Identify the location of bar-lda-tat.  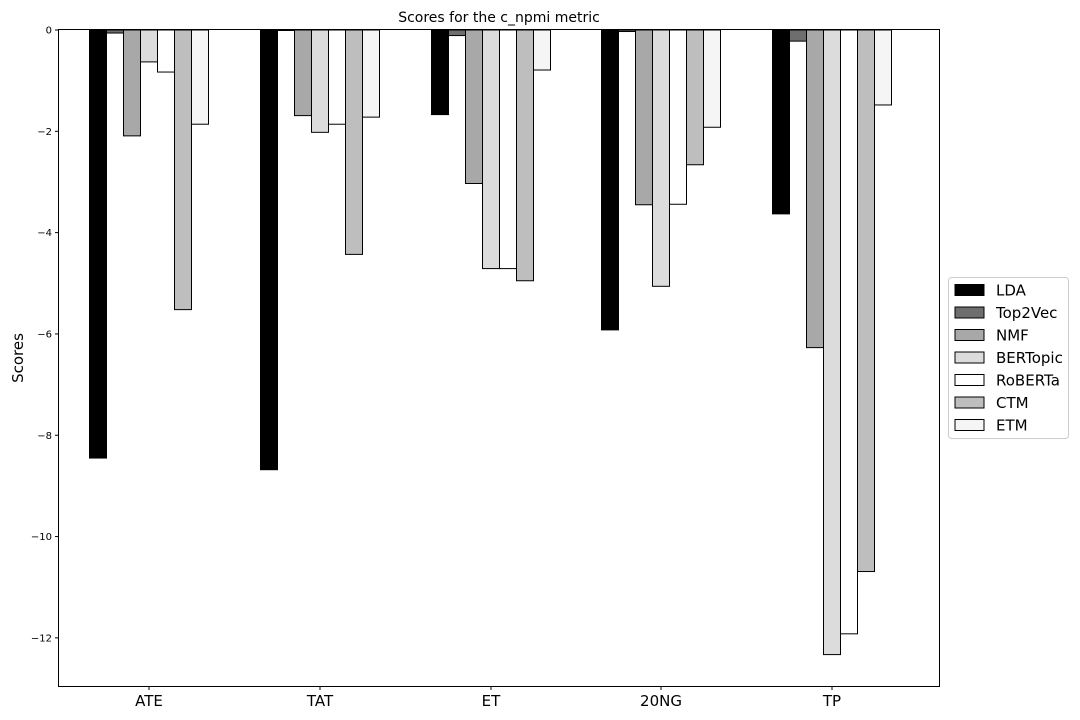
(269, 250).